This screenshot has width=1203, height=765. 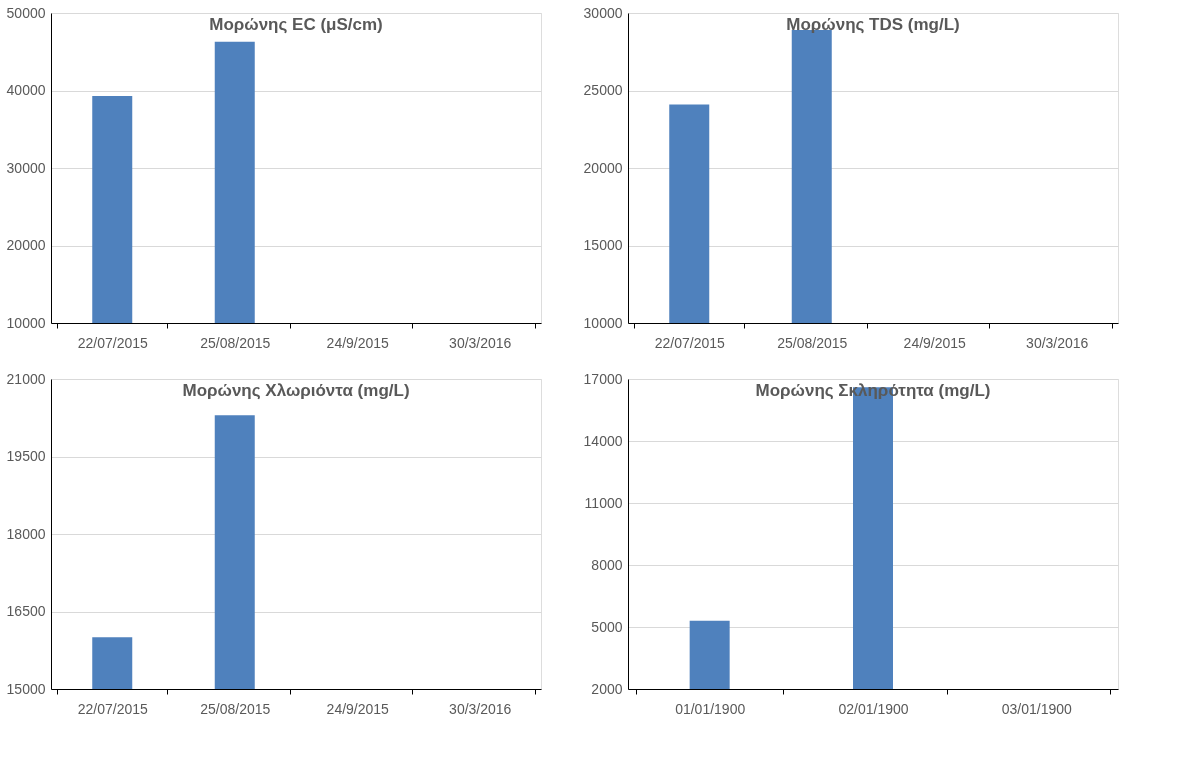 I want to click on y-tick-label: 17000, so click(x=603, y=378).